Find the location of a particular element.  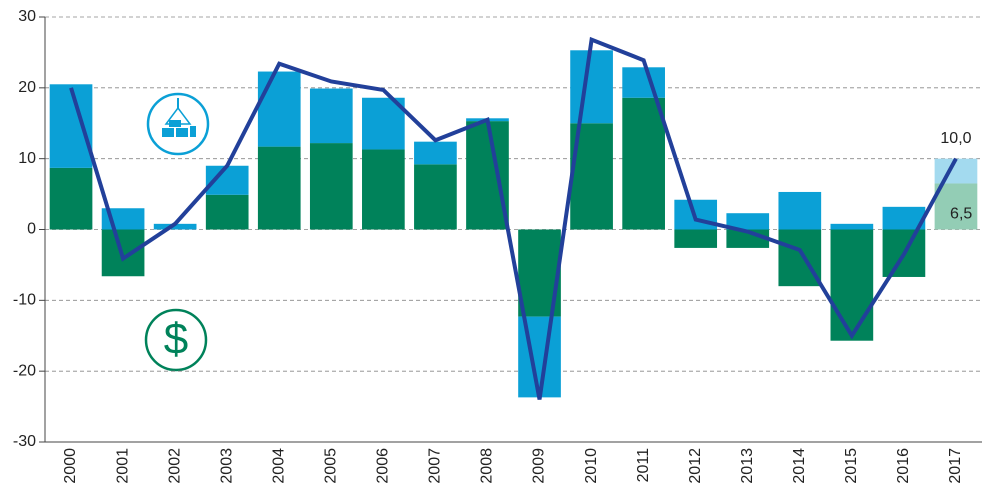

x-tick-label: 2007 is located at coordinates (435, 466).